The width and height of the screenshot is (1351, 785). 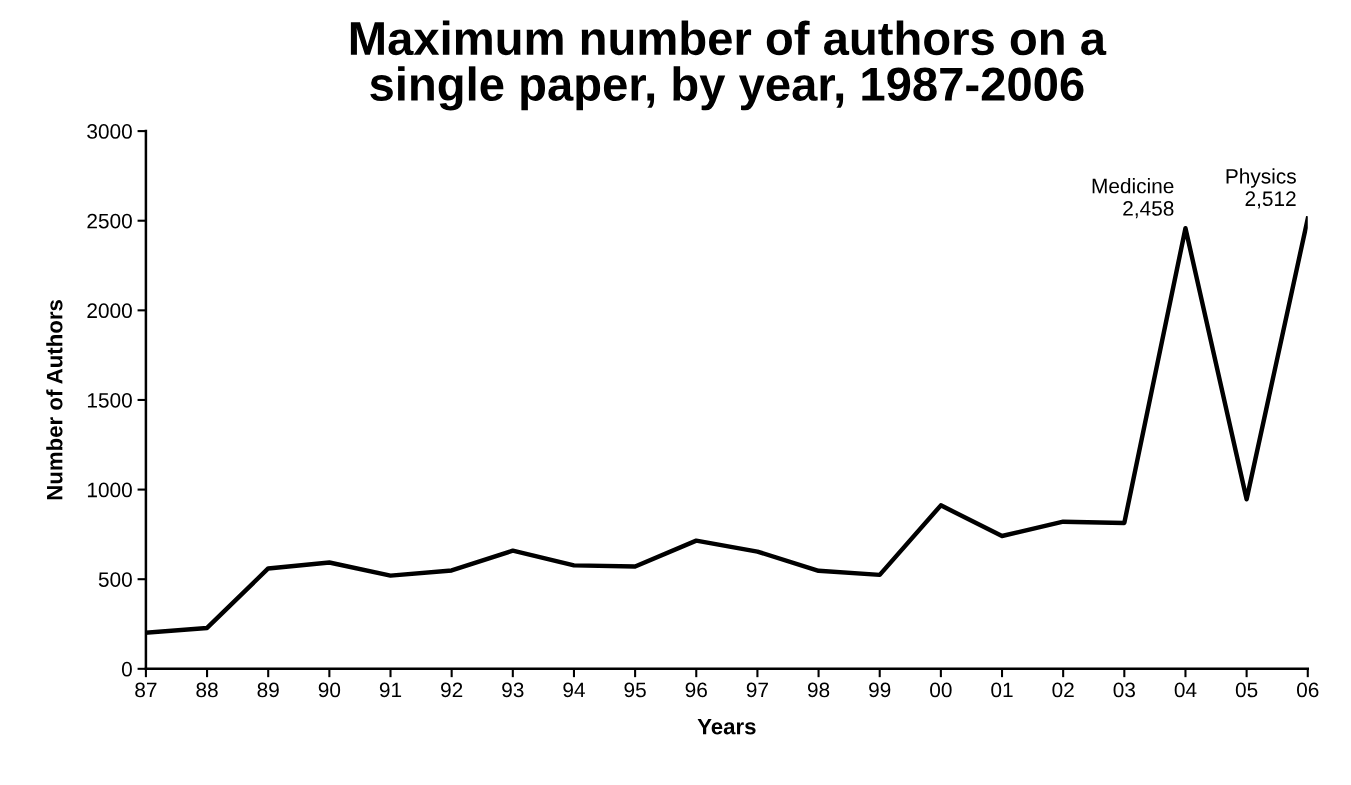 What do you see at coordinates (1308, 690) in the screenshot?
I see `x-tick-label: 06` at bounding box center [1308, 690].